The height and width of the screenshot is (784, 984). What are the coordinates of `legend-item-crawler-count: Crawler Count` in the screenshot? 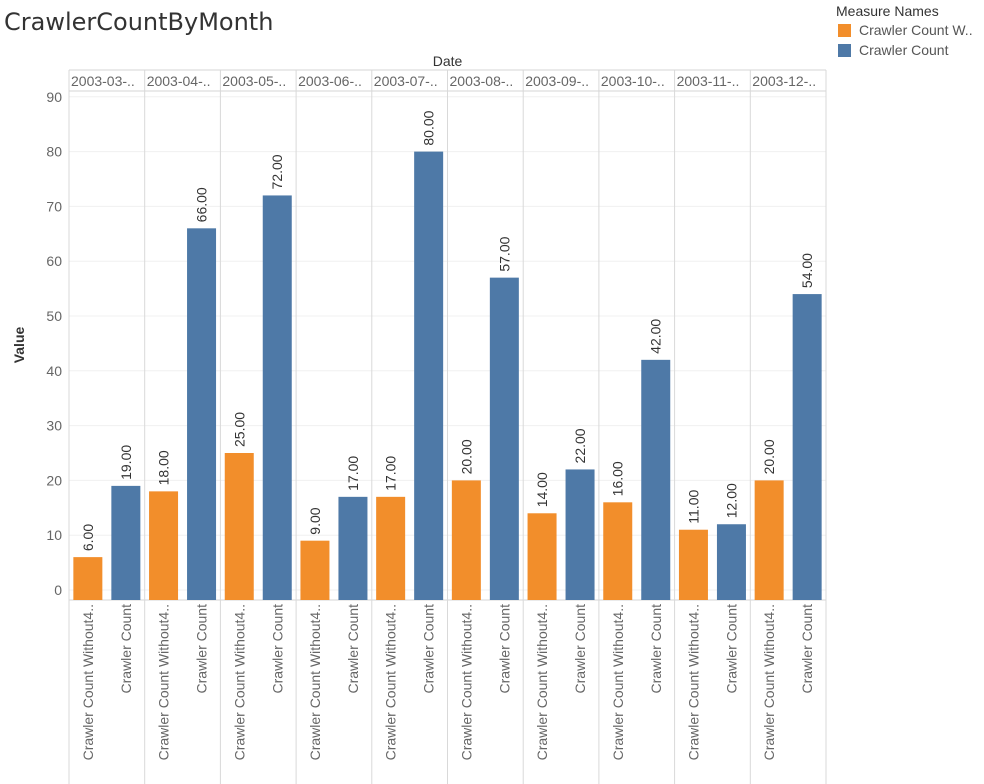 It's located at (904, 50).